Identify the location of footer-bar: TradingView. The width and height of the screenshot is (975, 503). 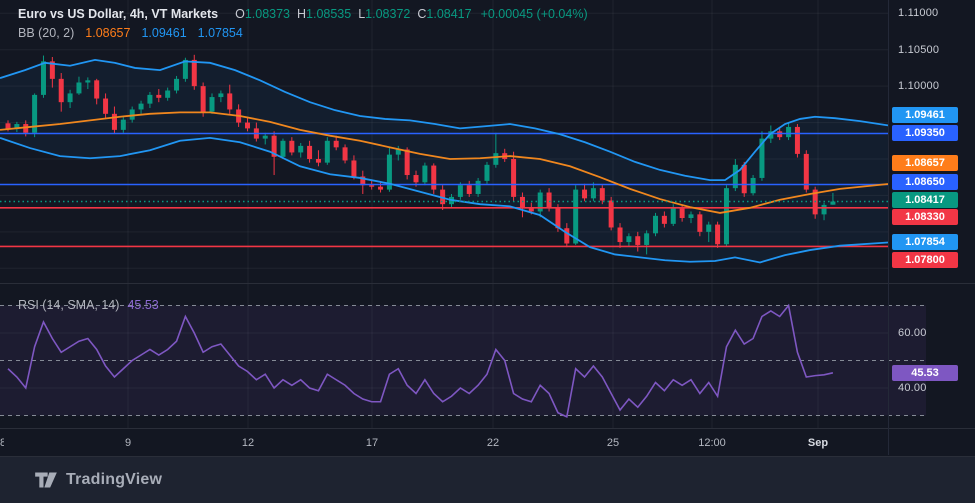
(487, 479).